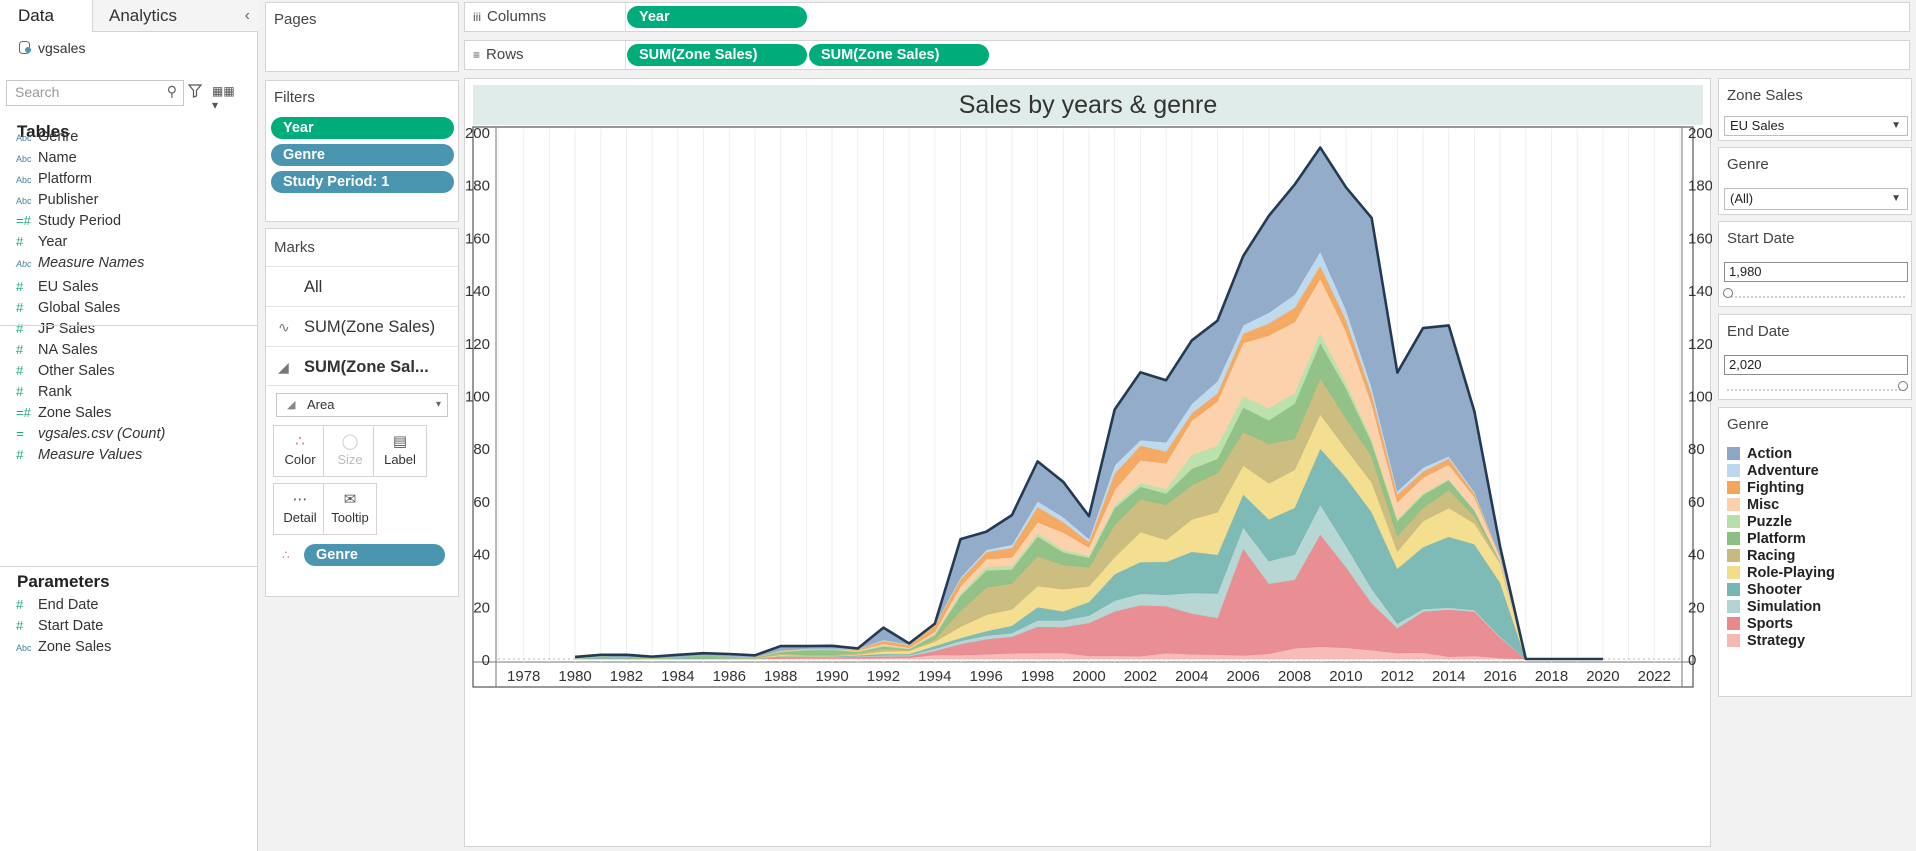 This screenshot has width=1916, height=851. I want to click on marks-tab-all-label: All, so click(313, 287).